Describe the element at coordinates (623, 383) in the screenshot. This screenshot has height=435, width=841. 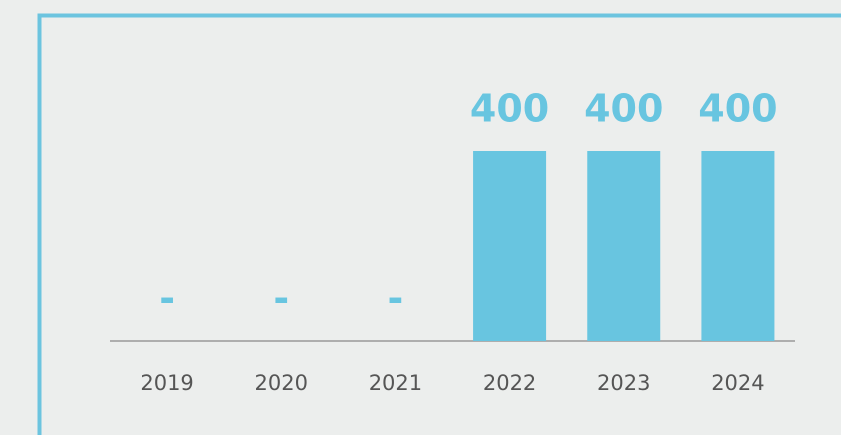
I see `x-tick-label: 2023` at that location.